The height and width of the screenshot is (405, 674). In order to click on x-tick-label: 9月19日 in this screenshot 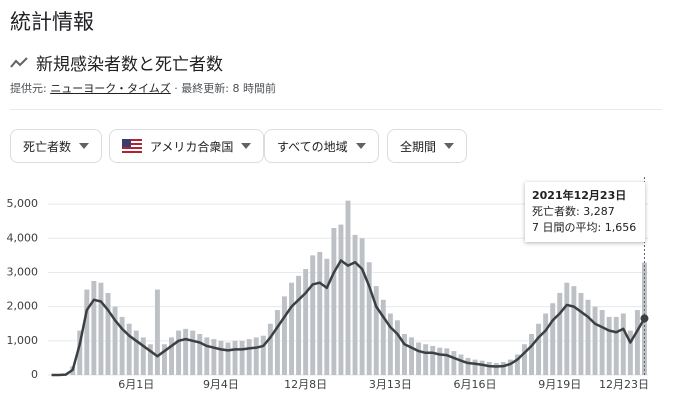, I will do `click(559, 384)`.